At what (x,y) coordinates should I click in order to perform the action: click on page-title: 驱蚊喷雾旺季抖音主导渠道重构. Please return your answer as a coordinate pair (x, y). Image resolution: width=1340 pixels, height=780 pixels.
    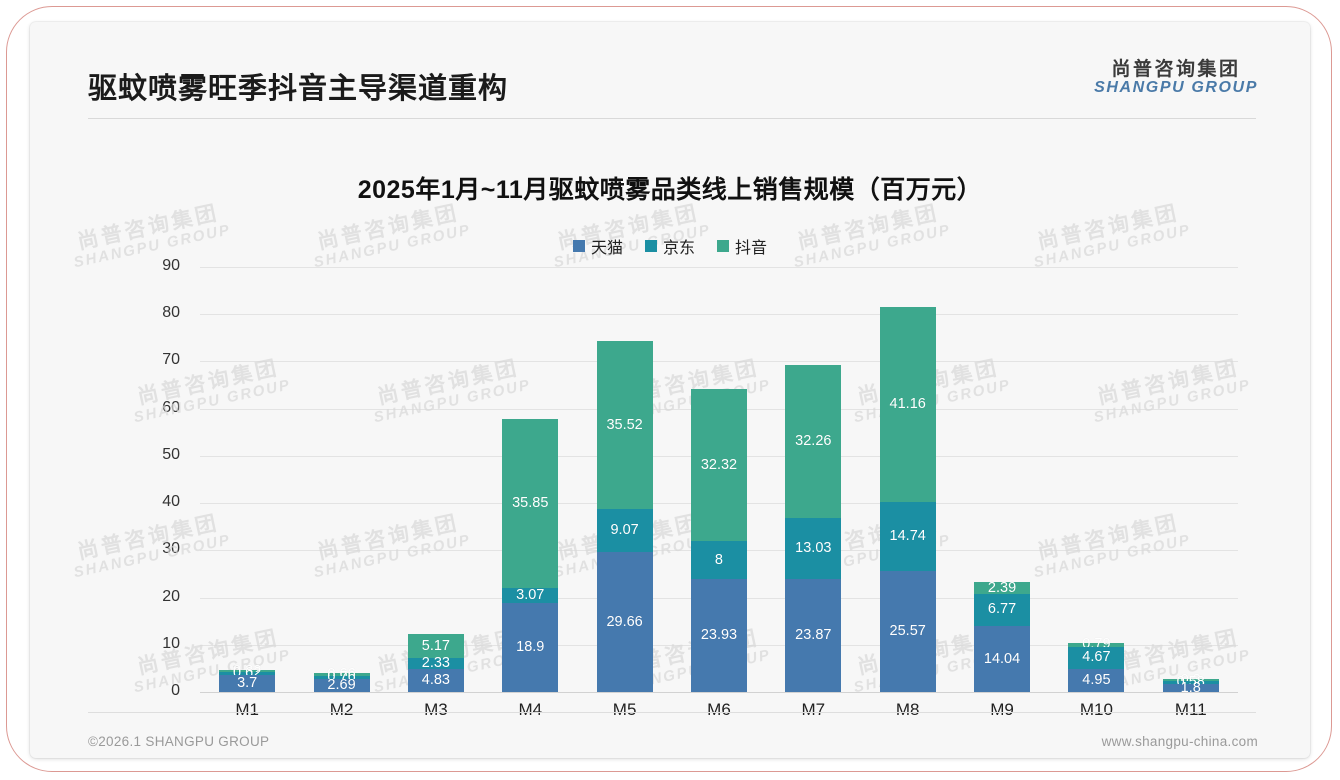
    Looking at the image, I should click on (298, 89).